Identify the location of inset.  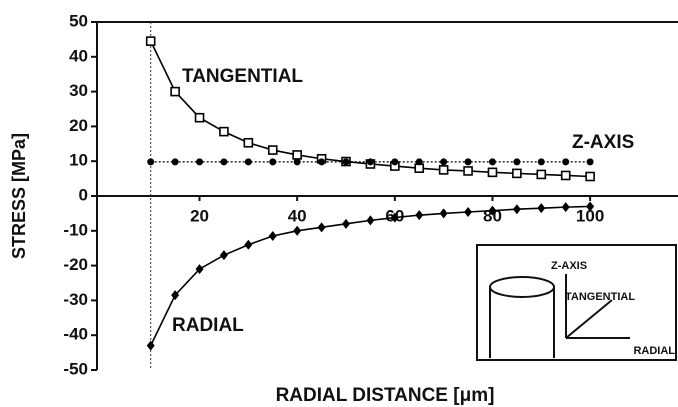
(576, 302).